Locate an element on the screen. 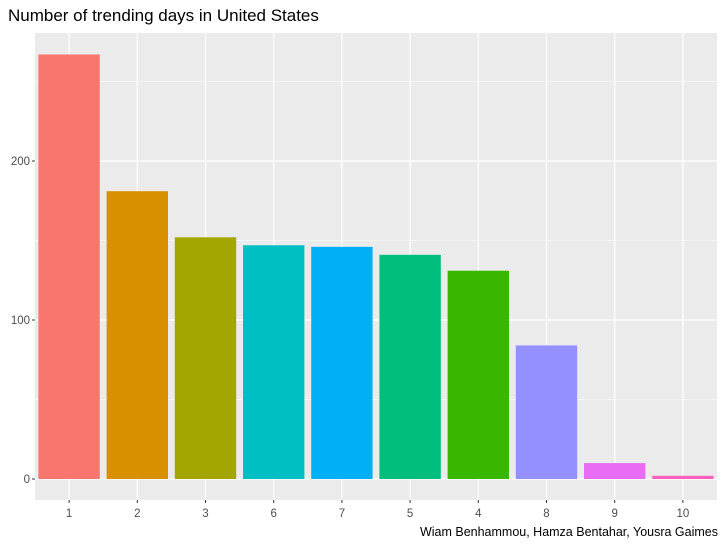 This screenshot has width=726, height=545. x-tick-label: 10 is located at coordinates (683, 514).